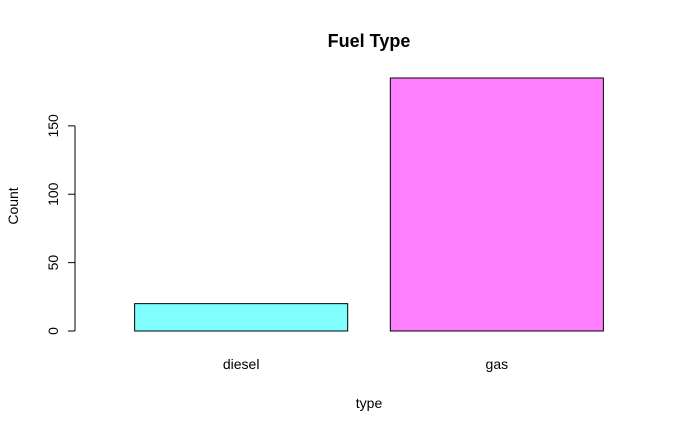 The height and width of the screenshot is (432, 700). What do you see at coordinates (241, 364) in the screenshot?
I see `x-tick-label-diesel: diesel` at bounding box center [241, 364].